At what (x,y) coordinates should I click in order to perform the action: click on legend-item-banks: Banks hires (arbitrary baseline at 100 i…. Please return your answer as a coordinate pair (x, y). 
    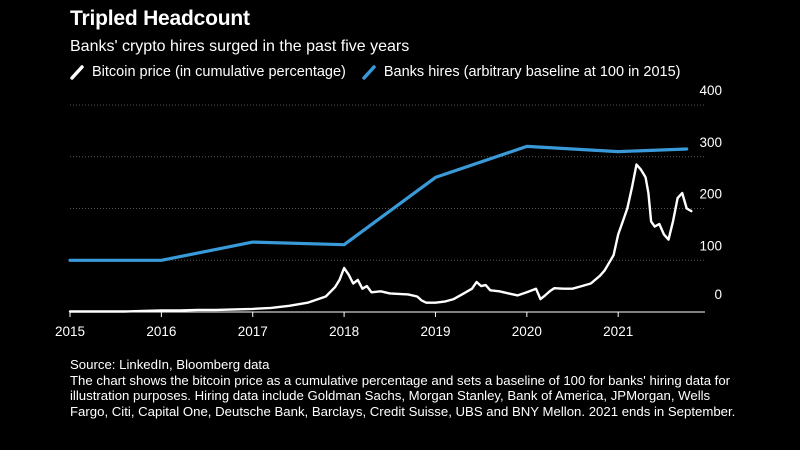
    Looking at the image, I should click on (521, 72).